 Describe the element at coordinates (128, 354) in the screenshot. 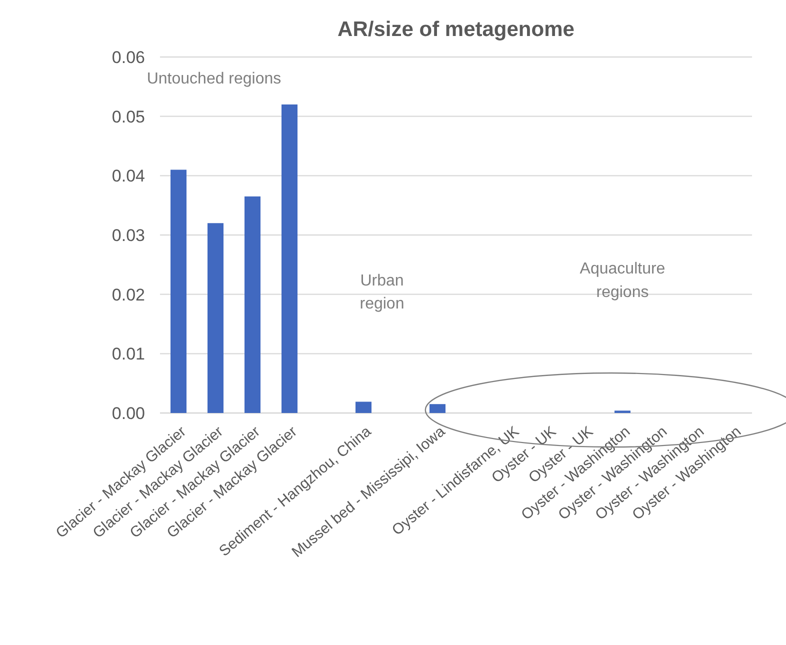

I see `y-tick-label: 0.01` at that location.